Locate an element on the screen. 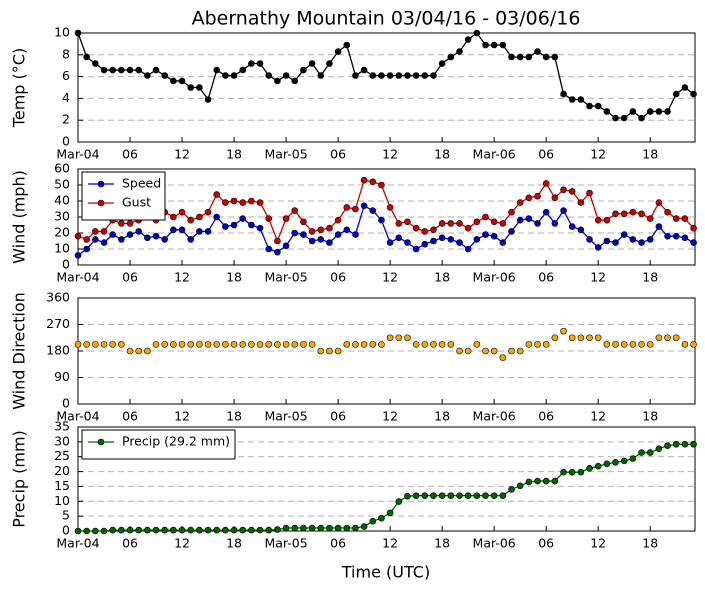 The image size is (705, 593). y-tick-label: 35 is located at coordinates (62, 426).